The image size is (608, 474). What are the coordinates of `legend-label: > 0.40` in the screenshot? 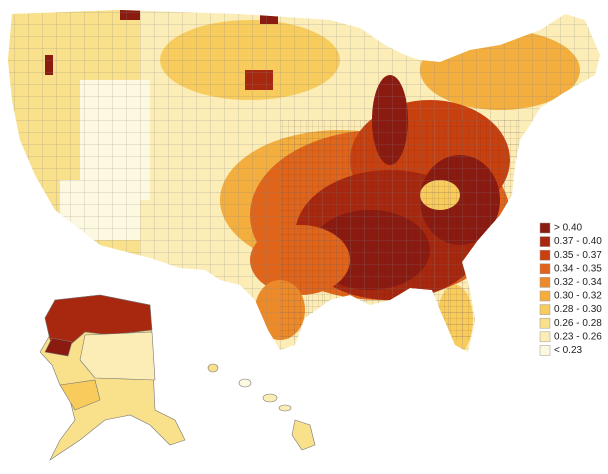 It's located at (568, 228).